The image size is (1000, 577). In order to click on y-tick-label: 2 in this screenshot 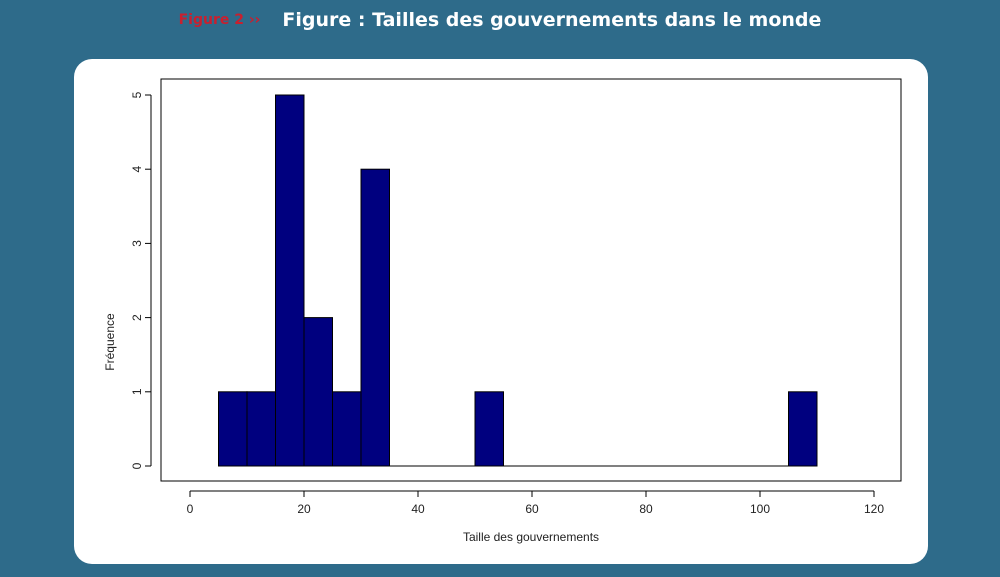, I will do `click(137, 317)`.